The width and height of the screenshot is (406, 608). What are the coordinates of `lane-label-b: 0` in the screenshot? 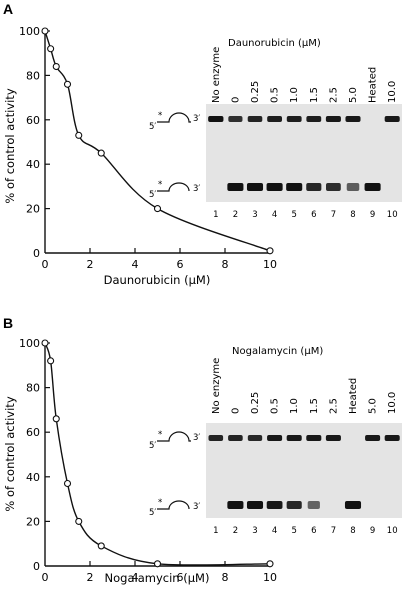 It's located at (235, 411).